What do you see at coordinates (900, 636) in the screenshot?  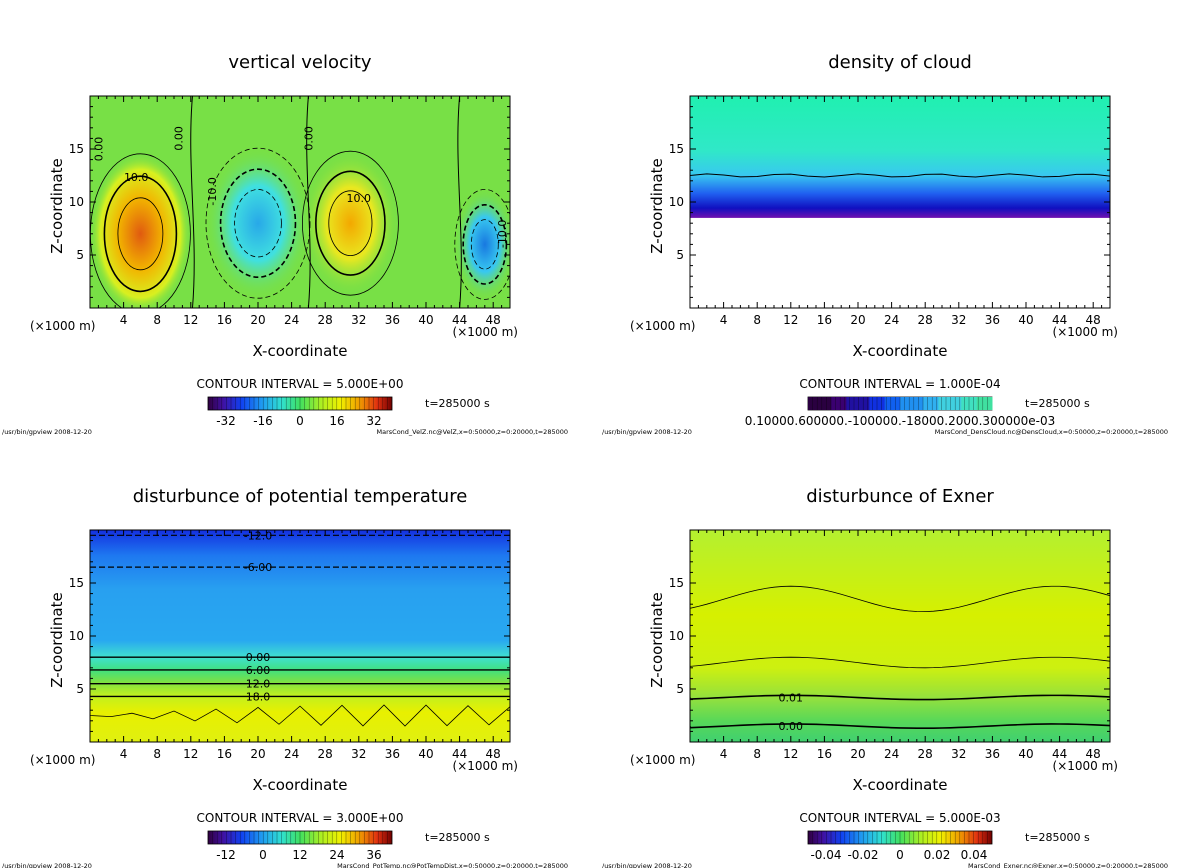 I see `field-plot: 0.01 0.00` at bounding box center [900, 636].